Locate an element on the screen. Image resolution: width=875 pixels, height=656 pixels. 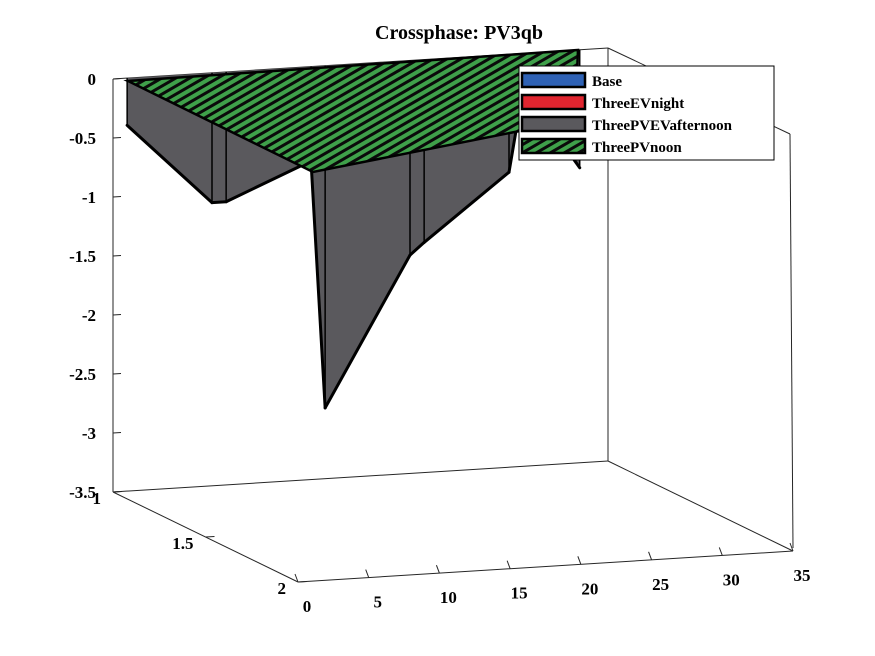
back-floor-edge is located at coordinates (360, 476).